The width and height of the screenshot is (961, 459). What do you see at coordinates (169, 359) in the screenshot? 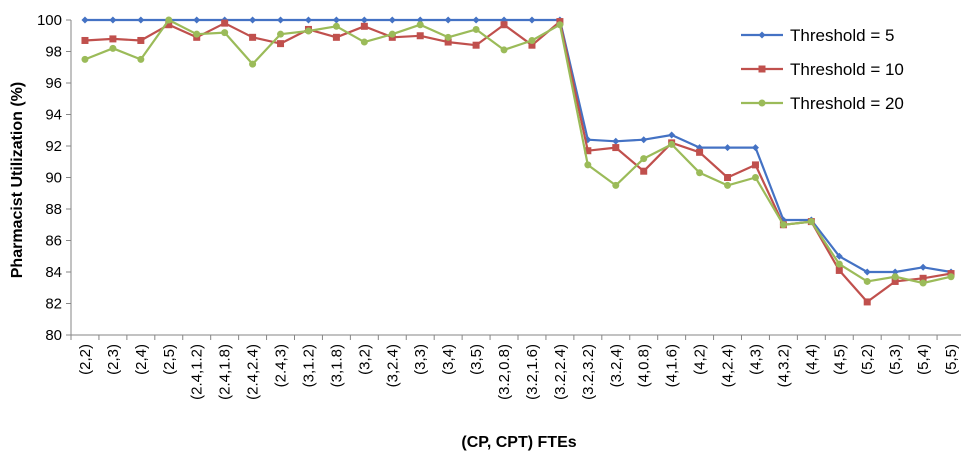
I see `x-tick-label: (2,5)` at bounding box center [169, 359].